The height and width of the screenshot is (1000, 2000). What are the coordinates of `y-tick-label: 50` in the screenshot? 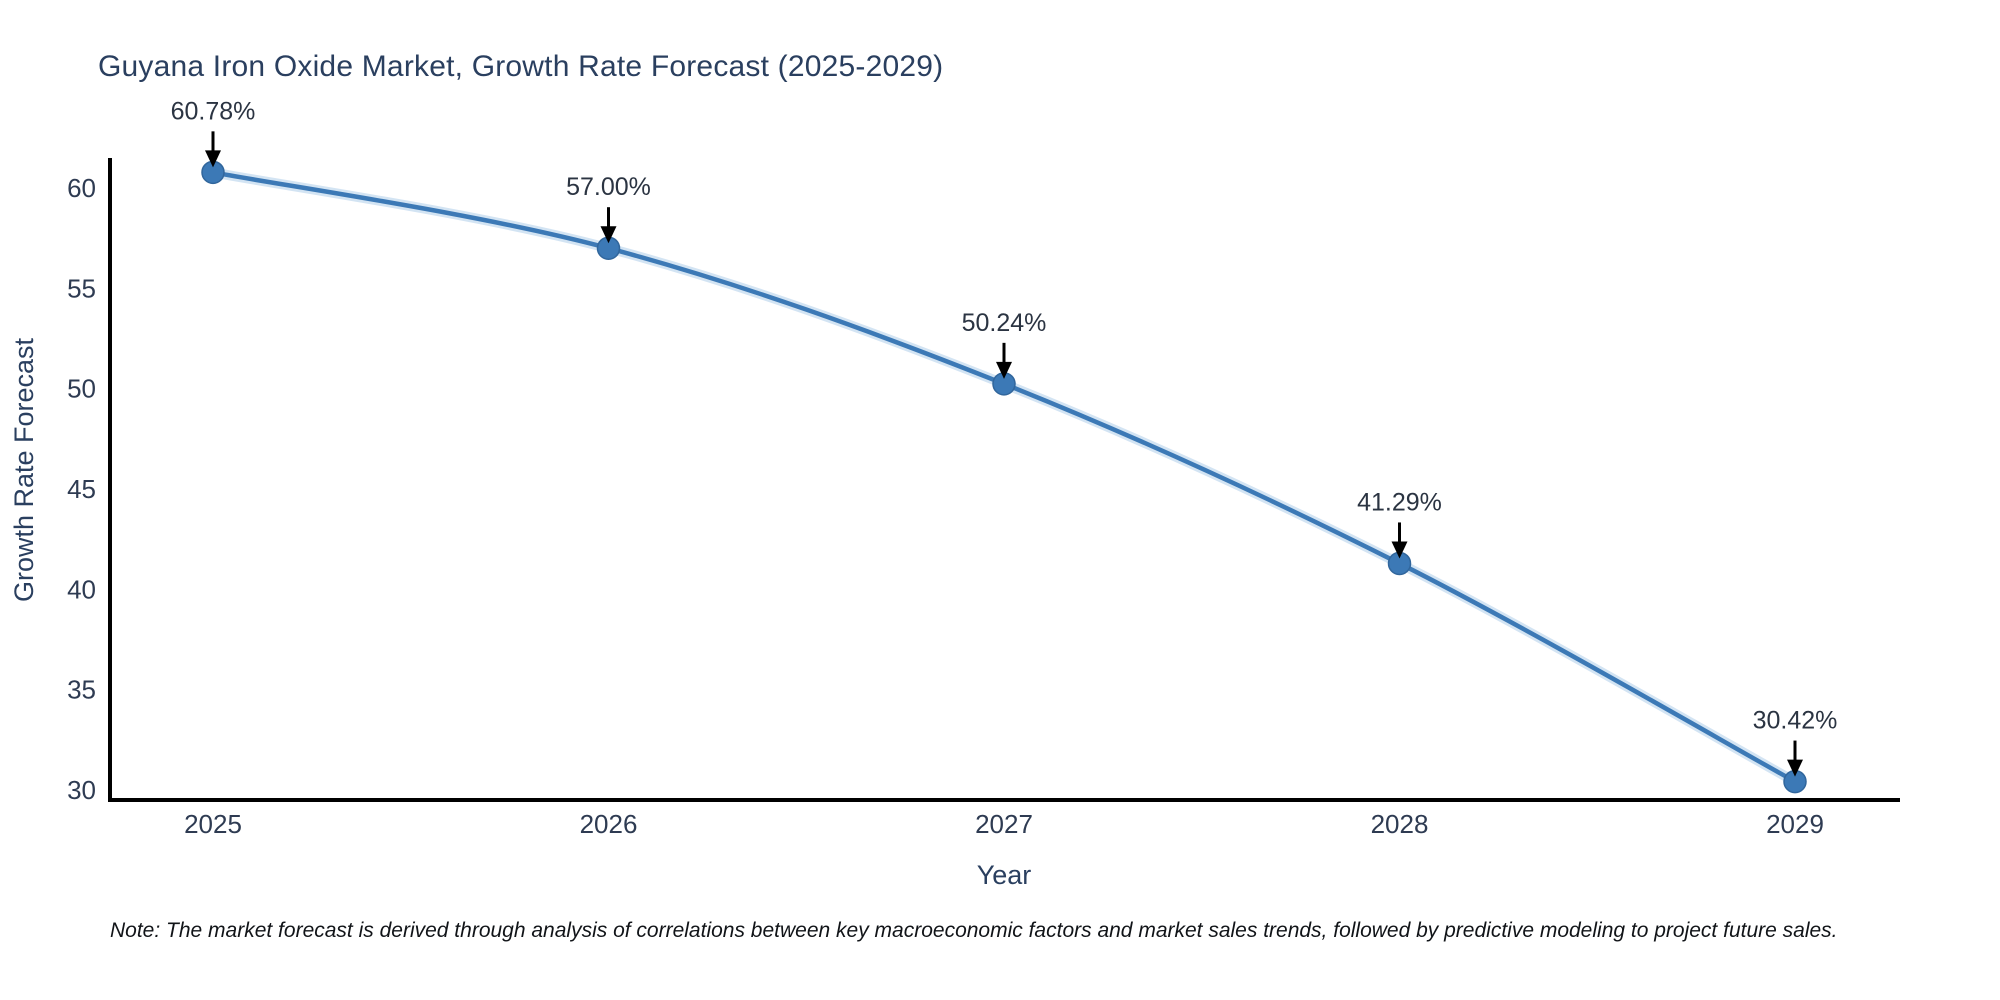 It's located at (81, 389).